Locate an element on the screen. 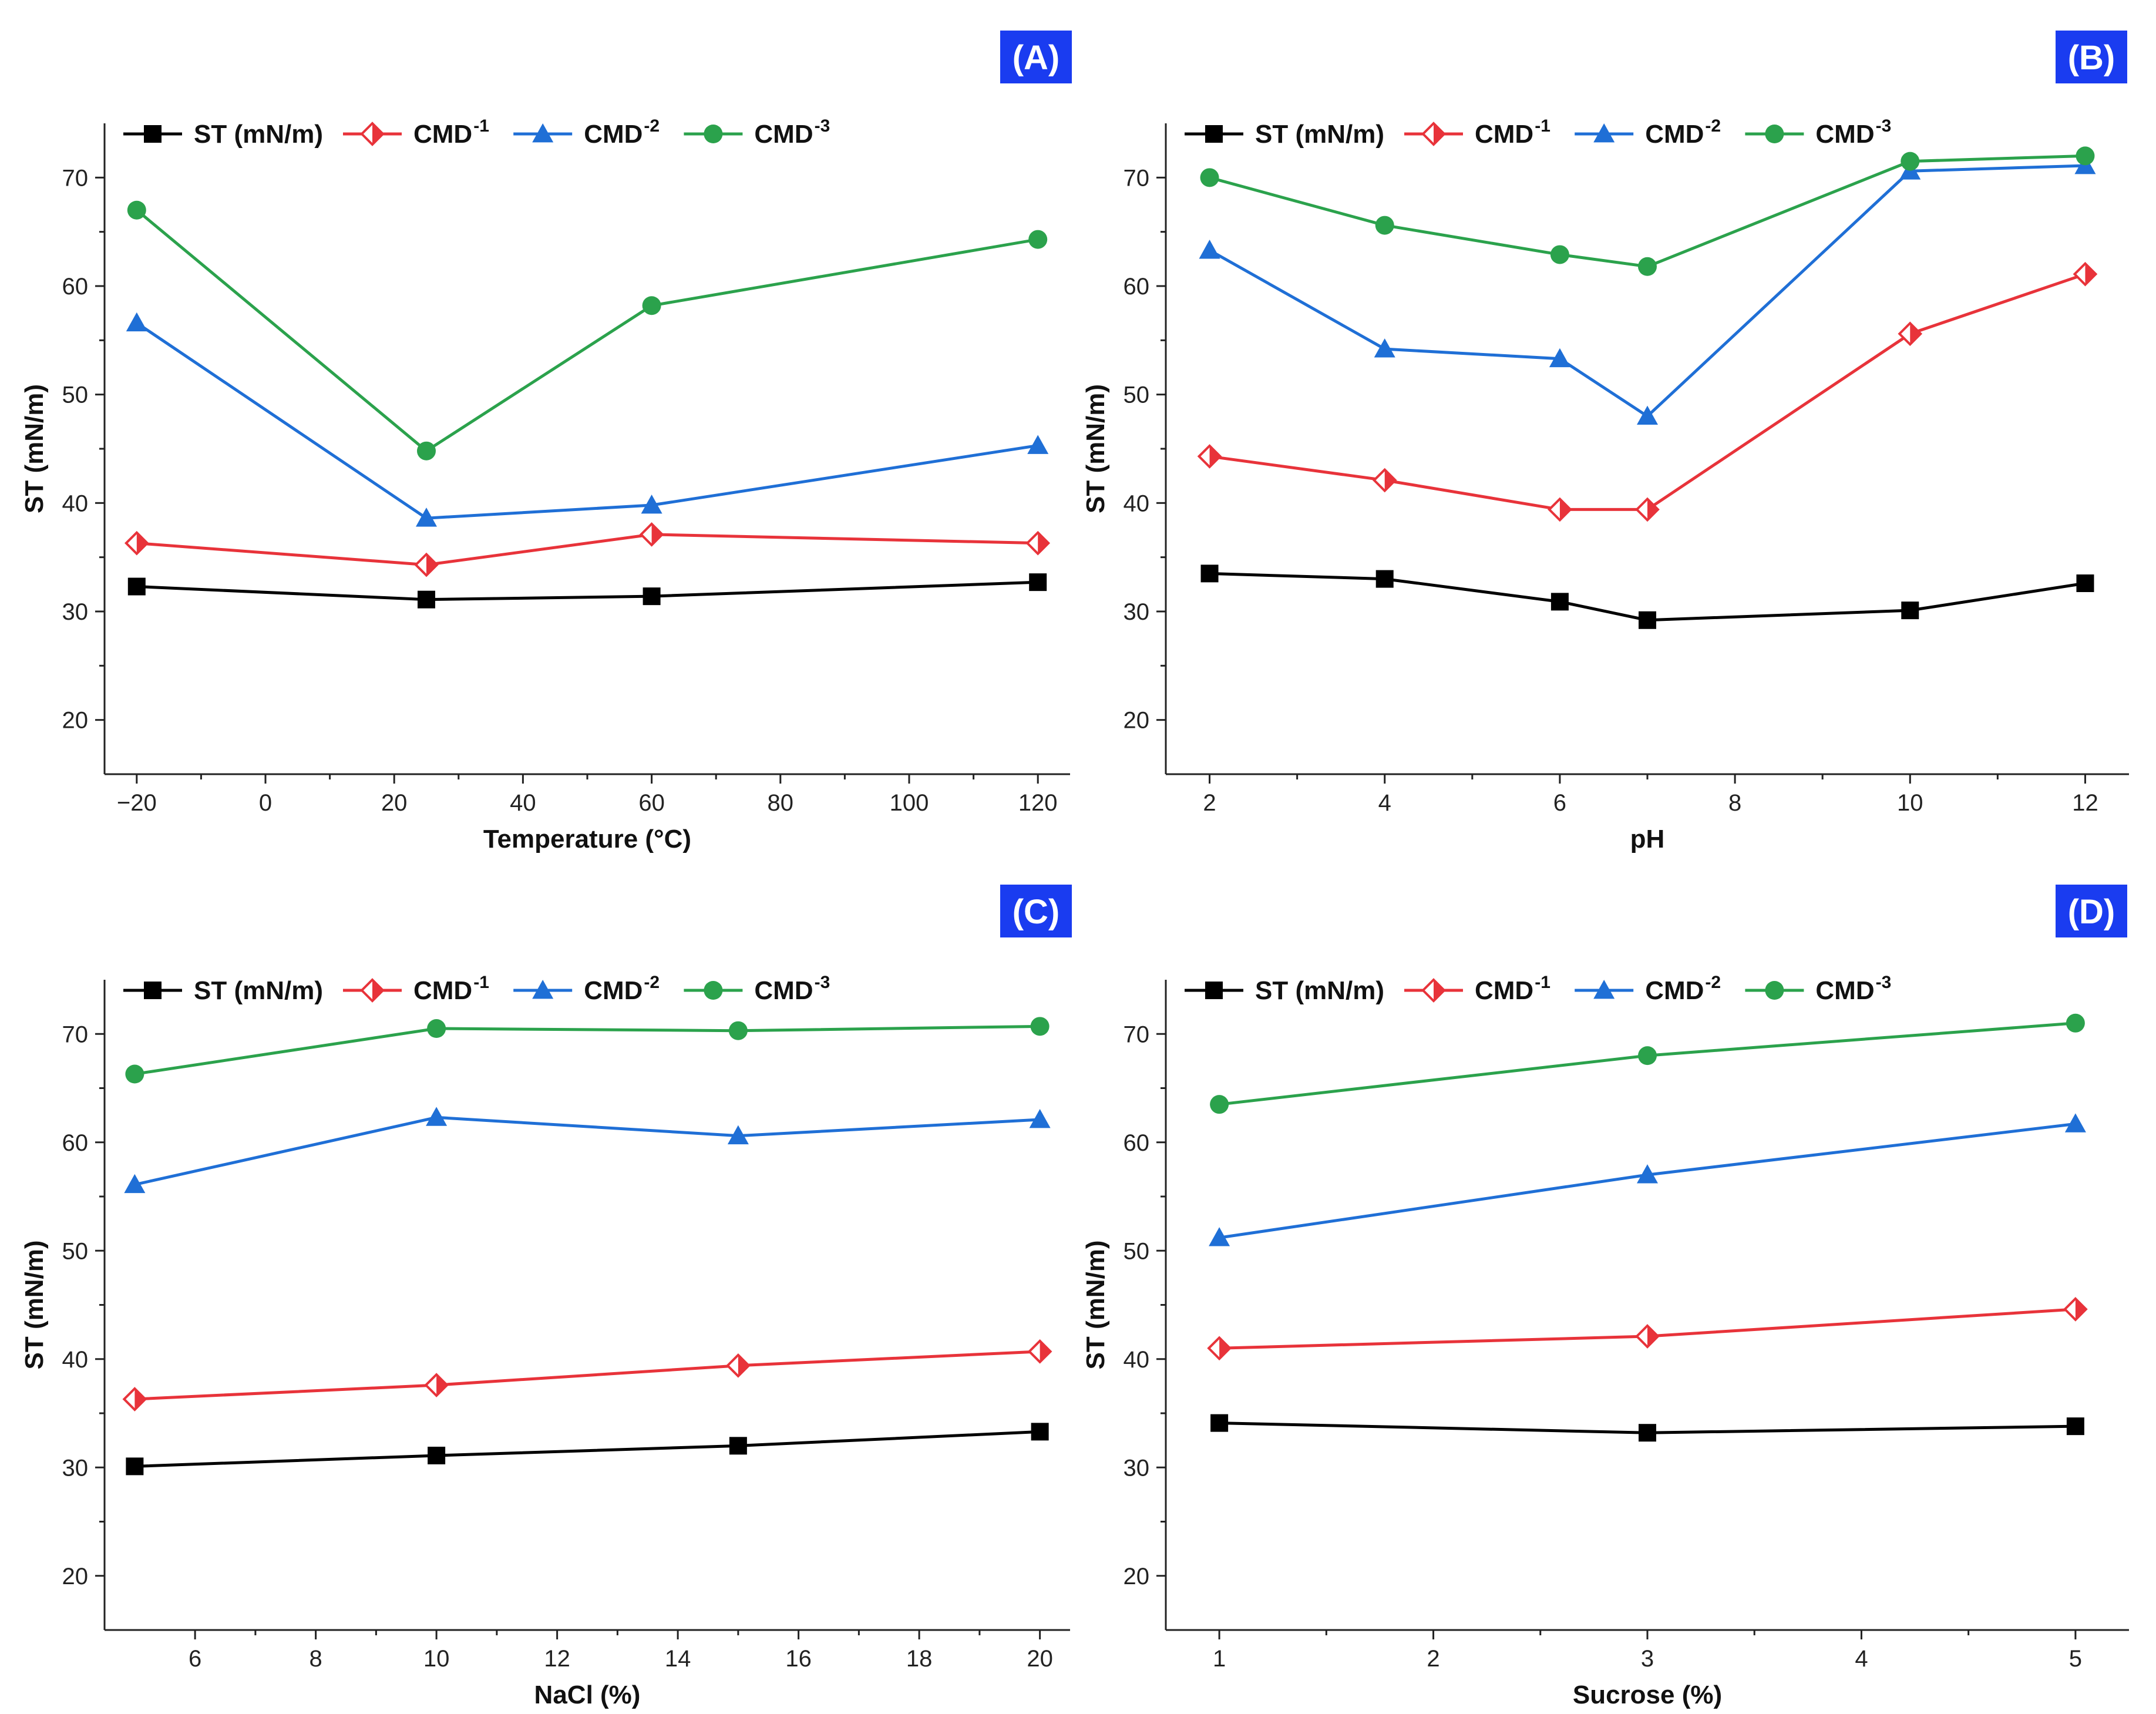  x-tick-label: 100 is located at coordinates (909, 803).